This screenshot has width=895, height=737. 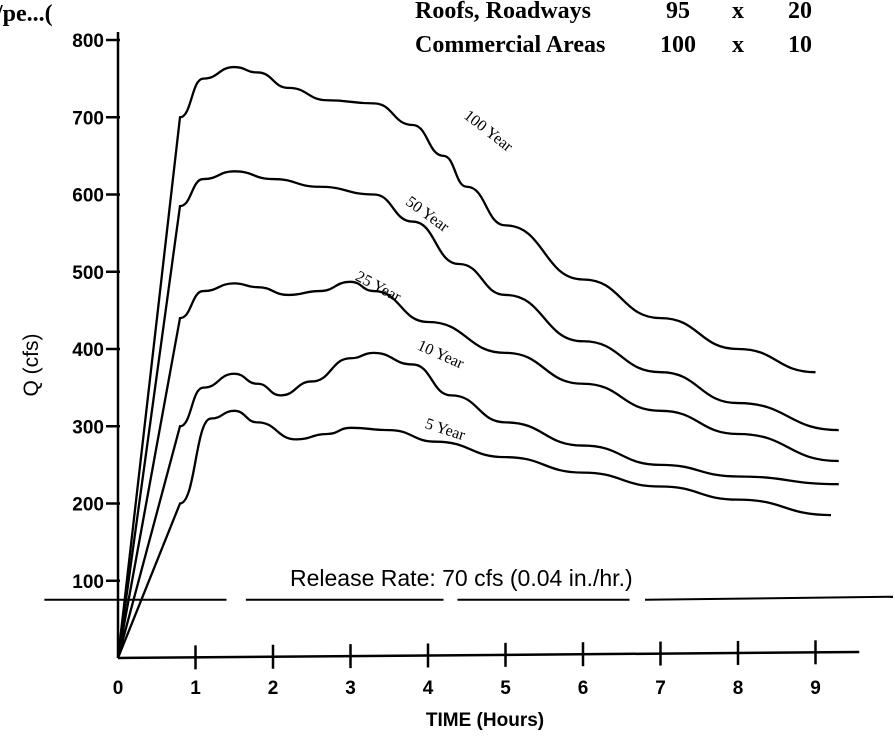 What do you see at coordinates (273, 688) in the screenshot?
I see `x-tick-label: 2` at bounding box center [273, 688].